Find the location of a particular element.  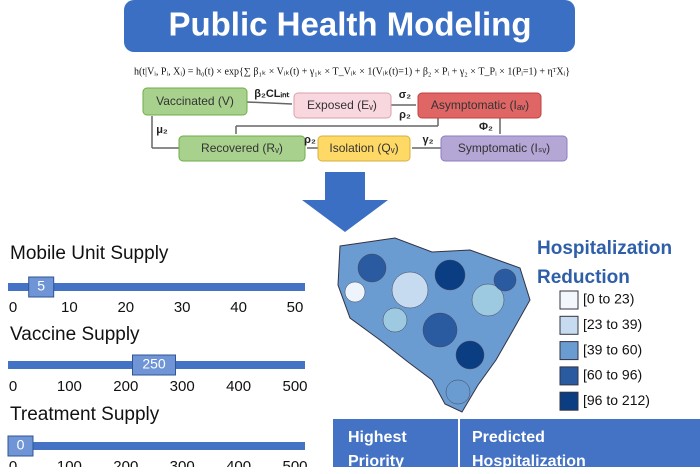

edge-label: γ₂ is located at coordinates (427, 140).